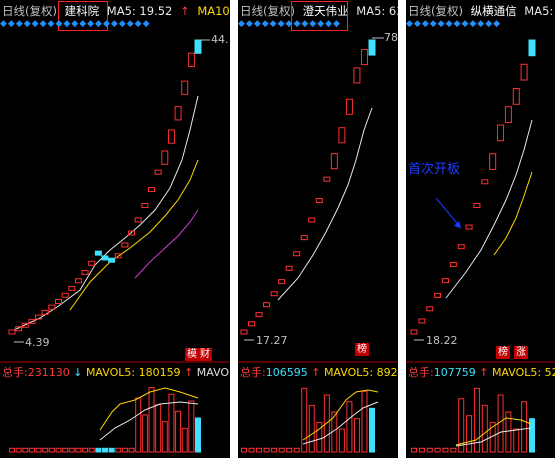  What do you see at coordinates (448, 213) in the screenshot?
I see `annotation-arrow` at bounding box center [448, 213].